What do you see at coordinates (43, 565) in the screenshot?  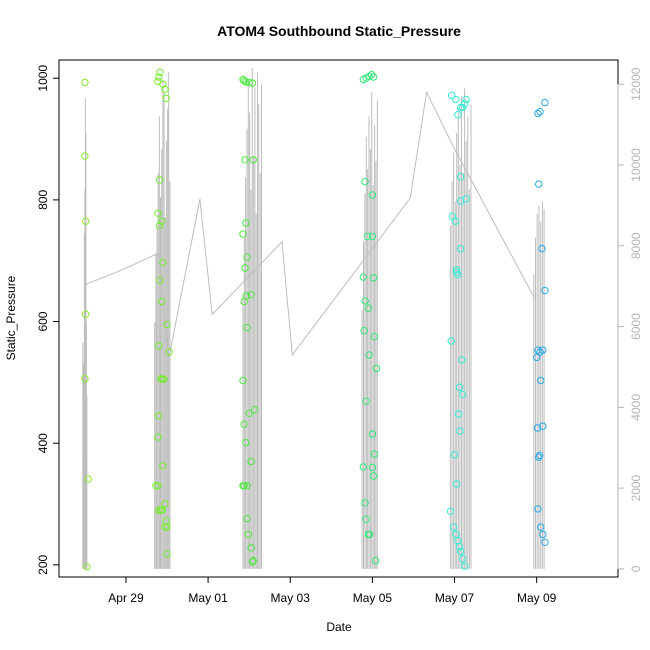 I see `y-tick-label: 200` at bounding box center [43, 565].